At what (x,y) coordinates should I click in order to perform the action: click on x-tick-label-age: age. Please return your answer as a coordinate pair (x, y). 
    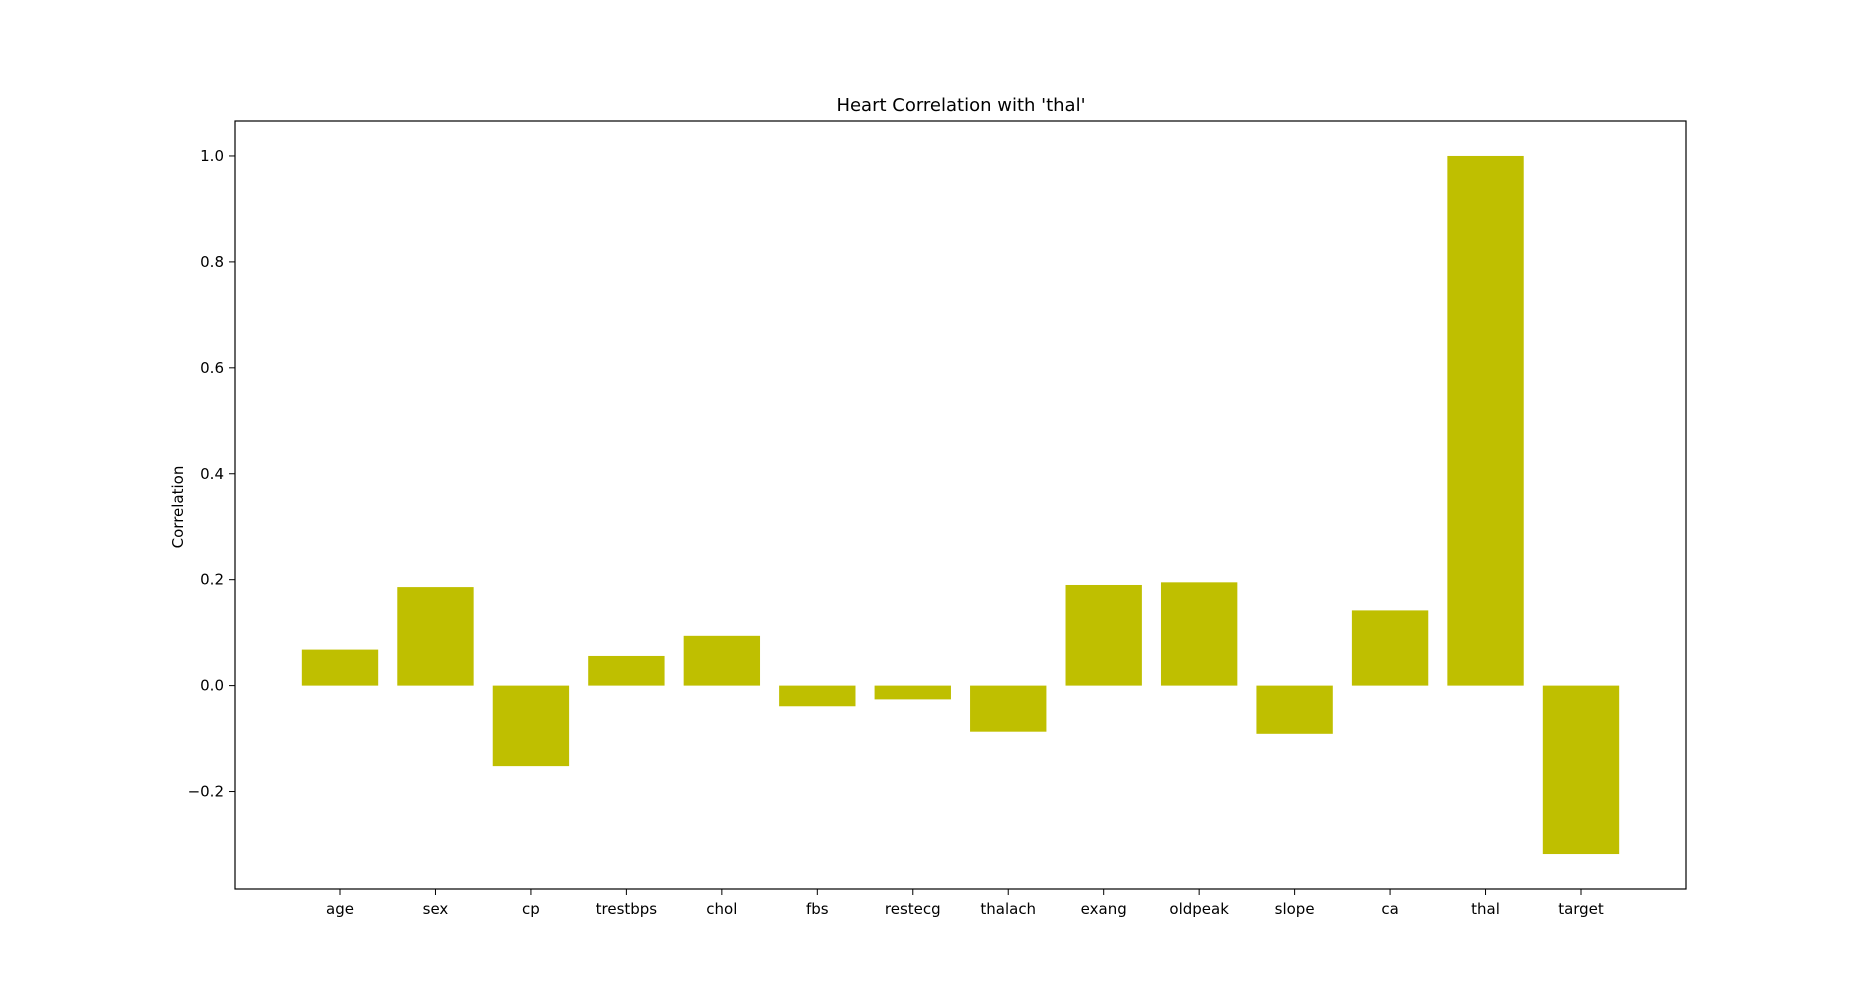
    Looking at the image, I should click on (340, 909).